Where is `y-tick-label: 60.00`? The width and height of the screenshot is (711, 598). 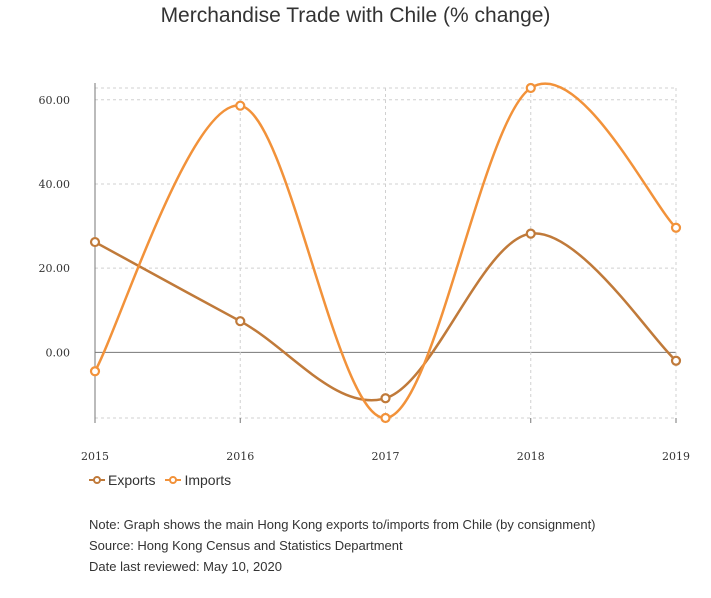 y-tick-label: 60.00 is located at coordinates (55, 100).